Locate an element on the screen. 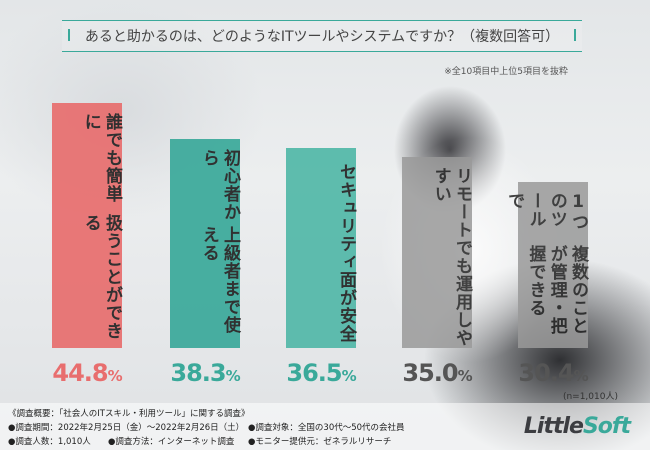 The width and height of the screenshot is (650, 450). survey-footer is located at coordinates (325, 426).